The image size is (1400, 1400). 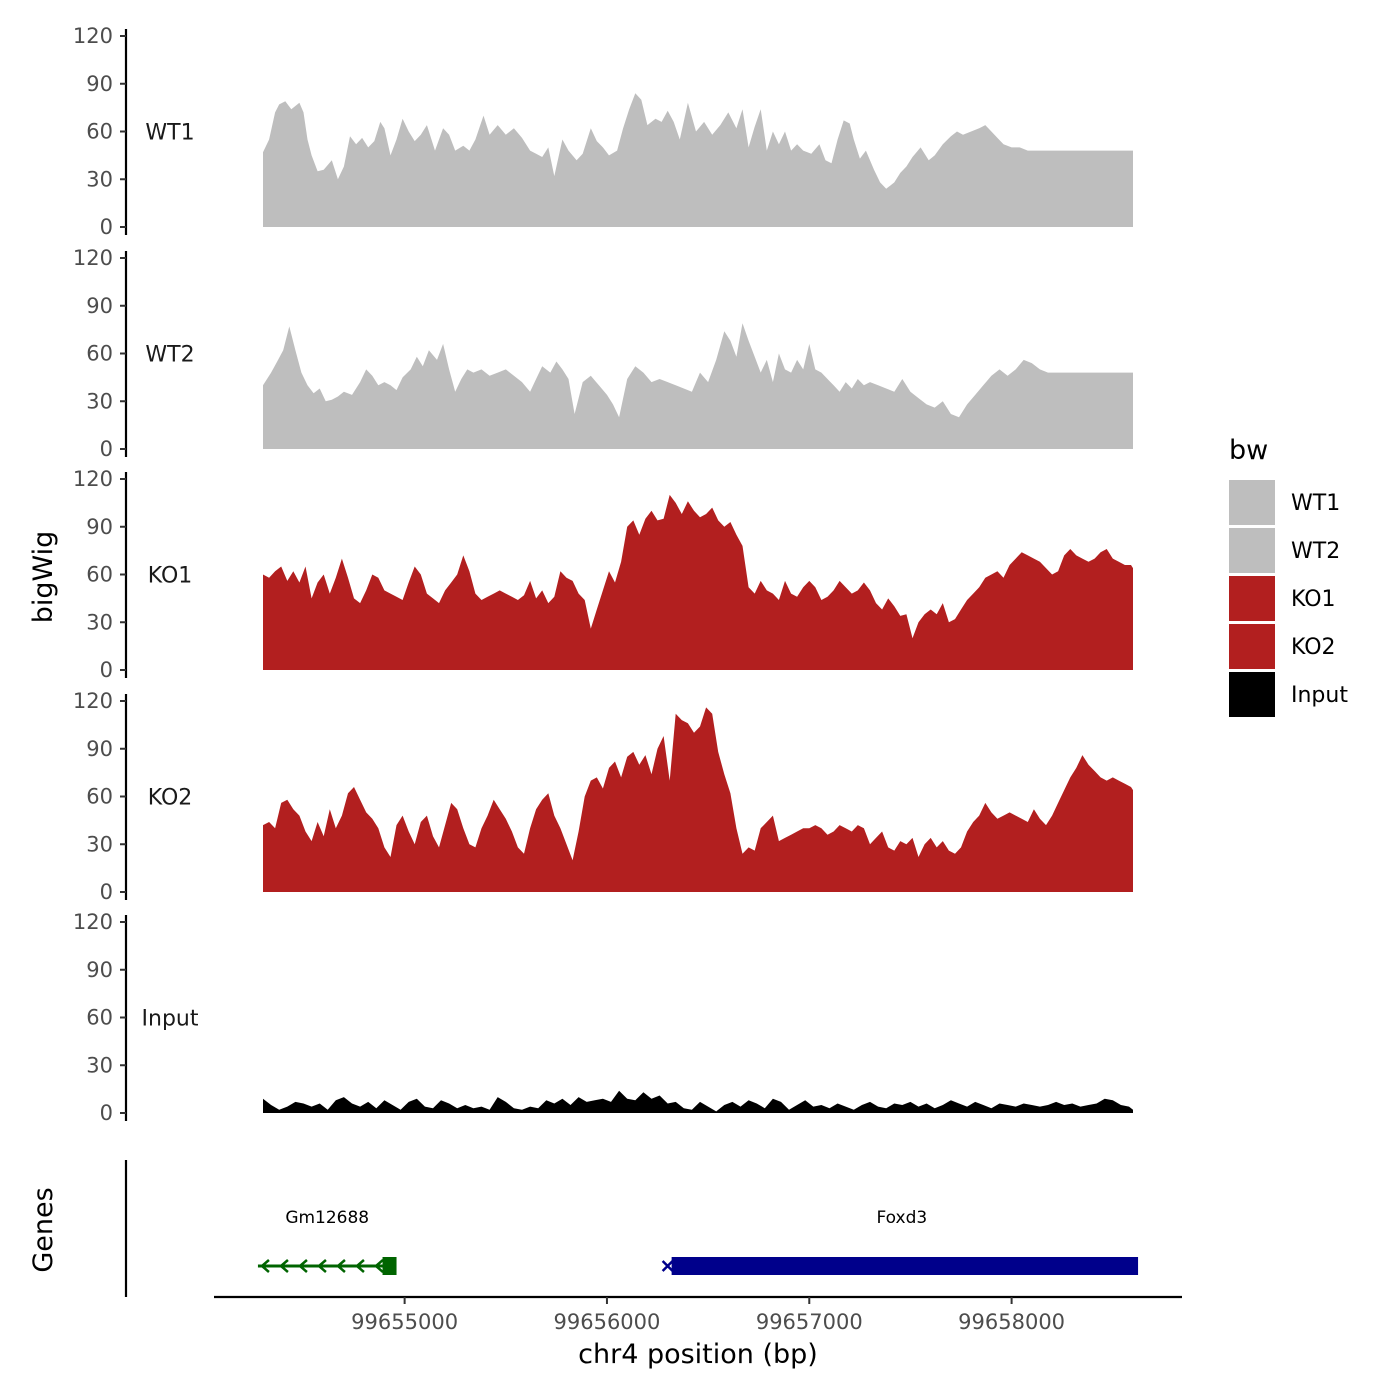 What do you see at coordinates (1313, 647) in the screenshot?
I see `legend-label: KO2` at bounding box center [1313, 647].